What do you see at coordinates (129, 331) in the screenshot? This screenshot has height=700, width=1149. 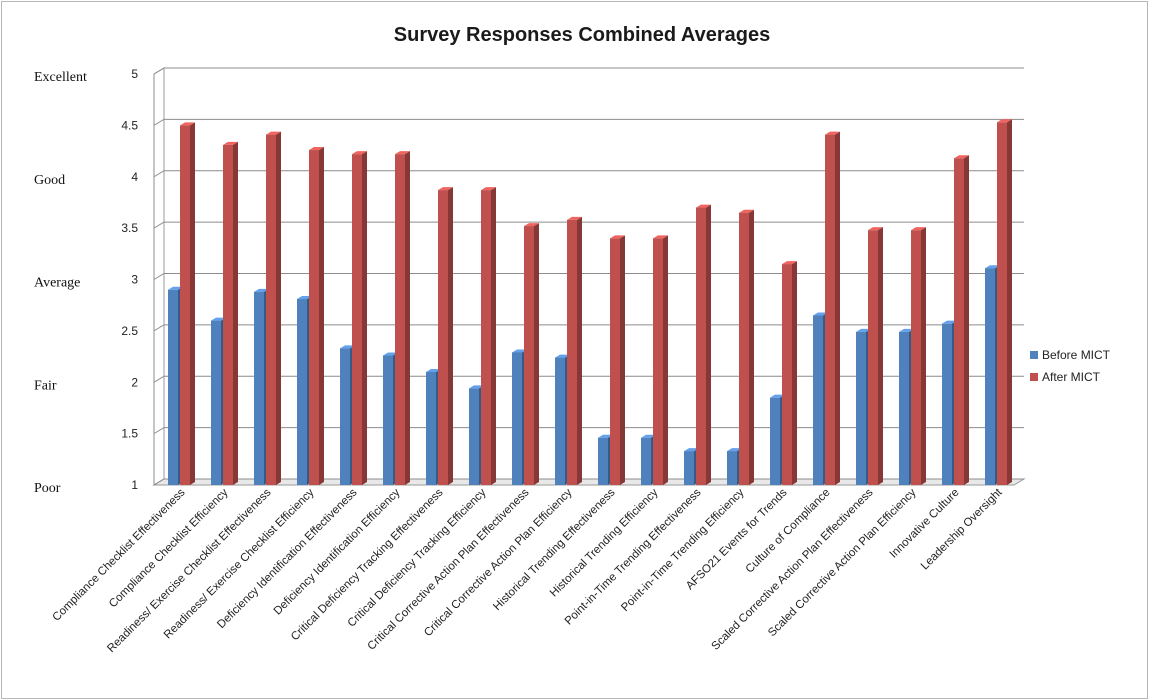 I see `y-tick-label: 2.5` at bounding box center [129, 331].